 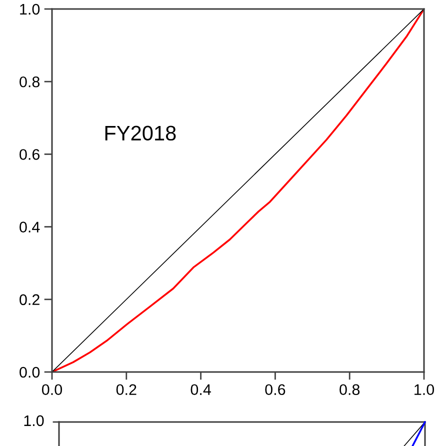 I want to click on x-tick-label: 0.4, so click(x=200, y=390).